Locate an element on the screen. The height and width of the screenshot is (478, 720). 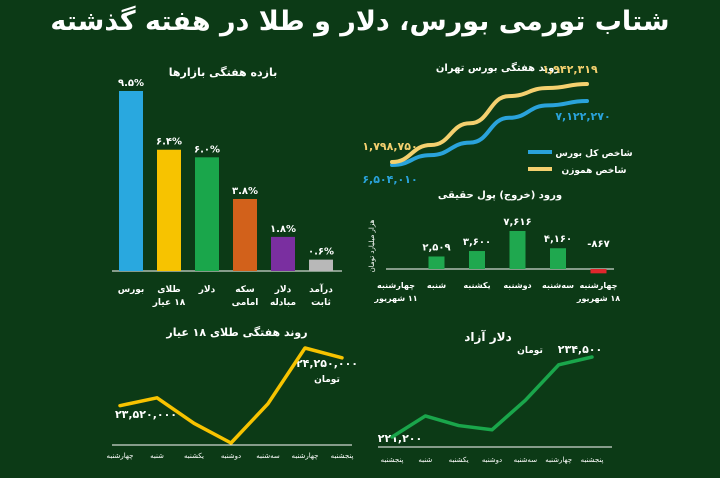
flow-category-label: ۱۸ شهریور is located at coordinates (598, 298).